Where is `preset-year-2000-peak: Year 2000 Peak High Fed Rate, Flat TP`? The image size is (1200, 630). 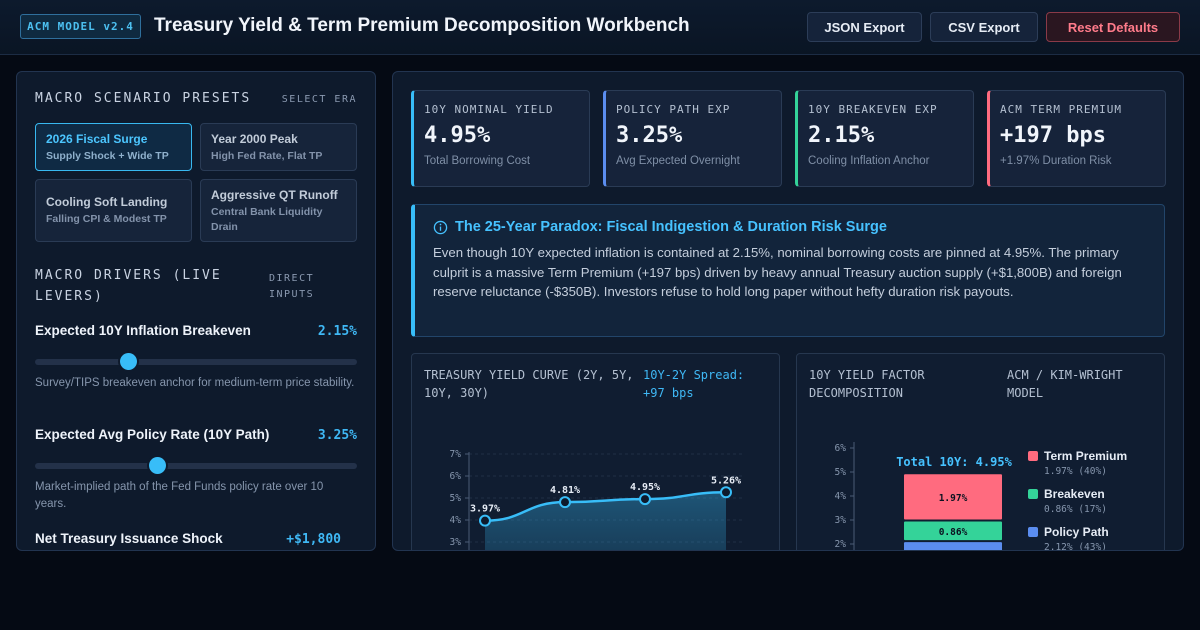
preset-year-2000-peak: Year 2000 Peak High Fed Rate, Flat TP is located at coordinates (278, 147).